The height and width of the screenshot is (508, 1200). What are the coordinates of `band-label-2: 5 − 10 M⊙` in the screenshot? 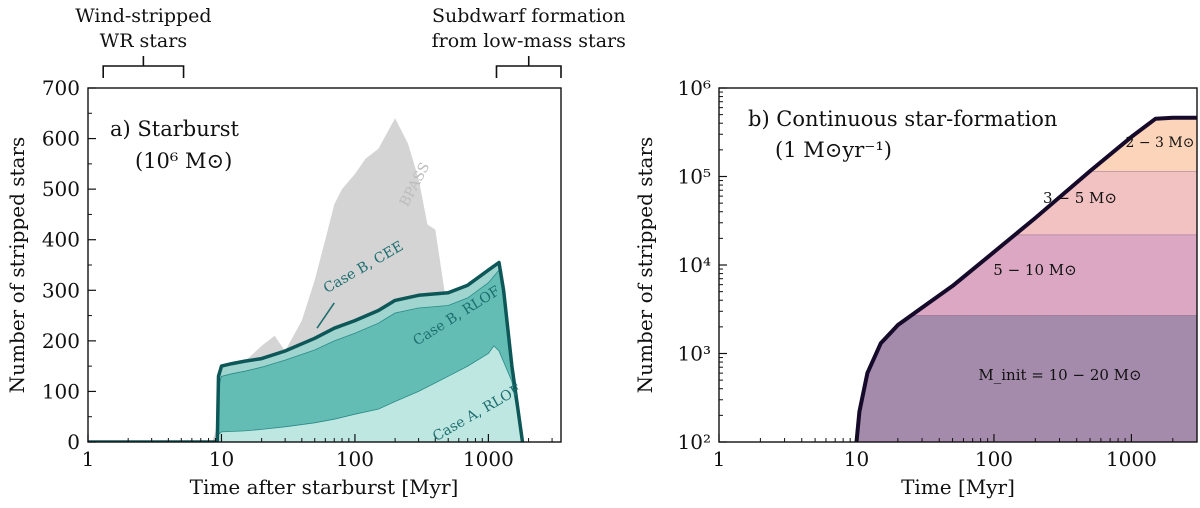 It's located at (1034, 270).